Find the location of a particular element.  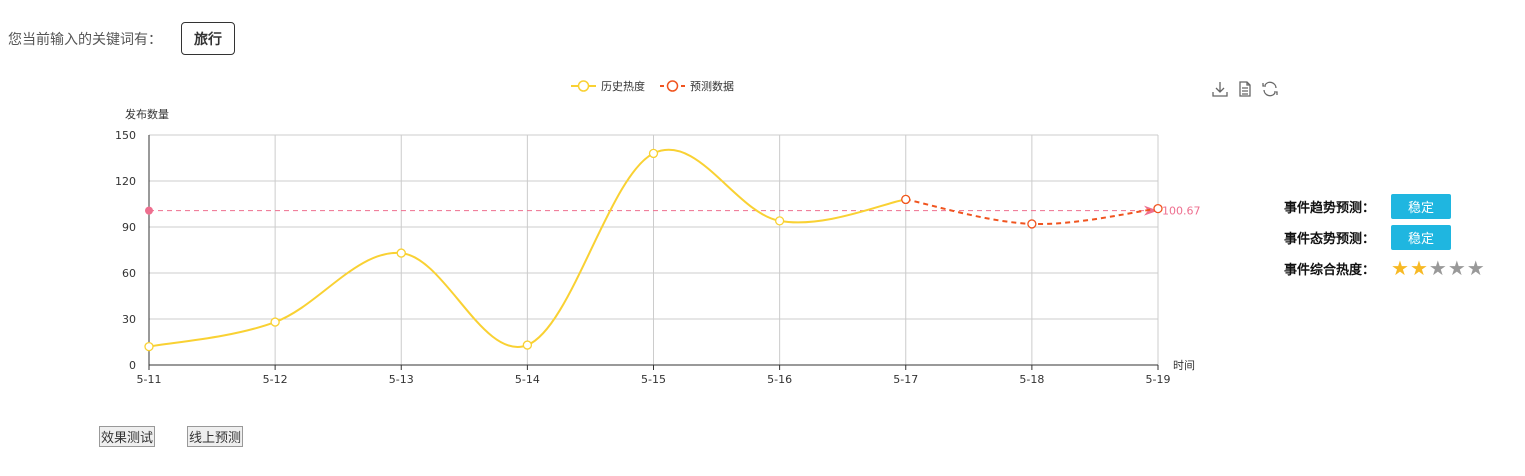

effect-test-button: 效果测试 is located at coordinates (127, 436).